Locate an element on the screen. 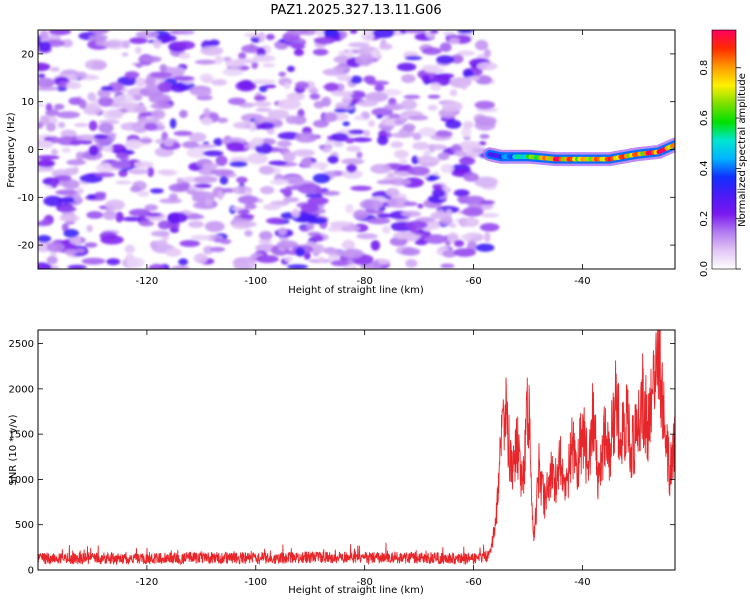  y-tick-label: 0 is located at coordinates (31, 150).